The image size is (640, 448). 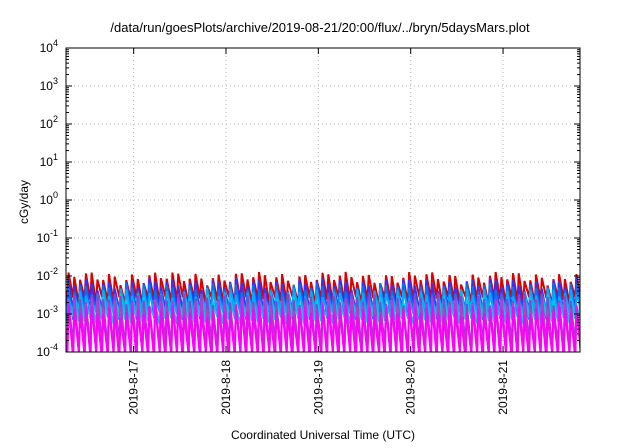 I want to click on y-tick-label: 10⁻³, so click(x=47, y=312).